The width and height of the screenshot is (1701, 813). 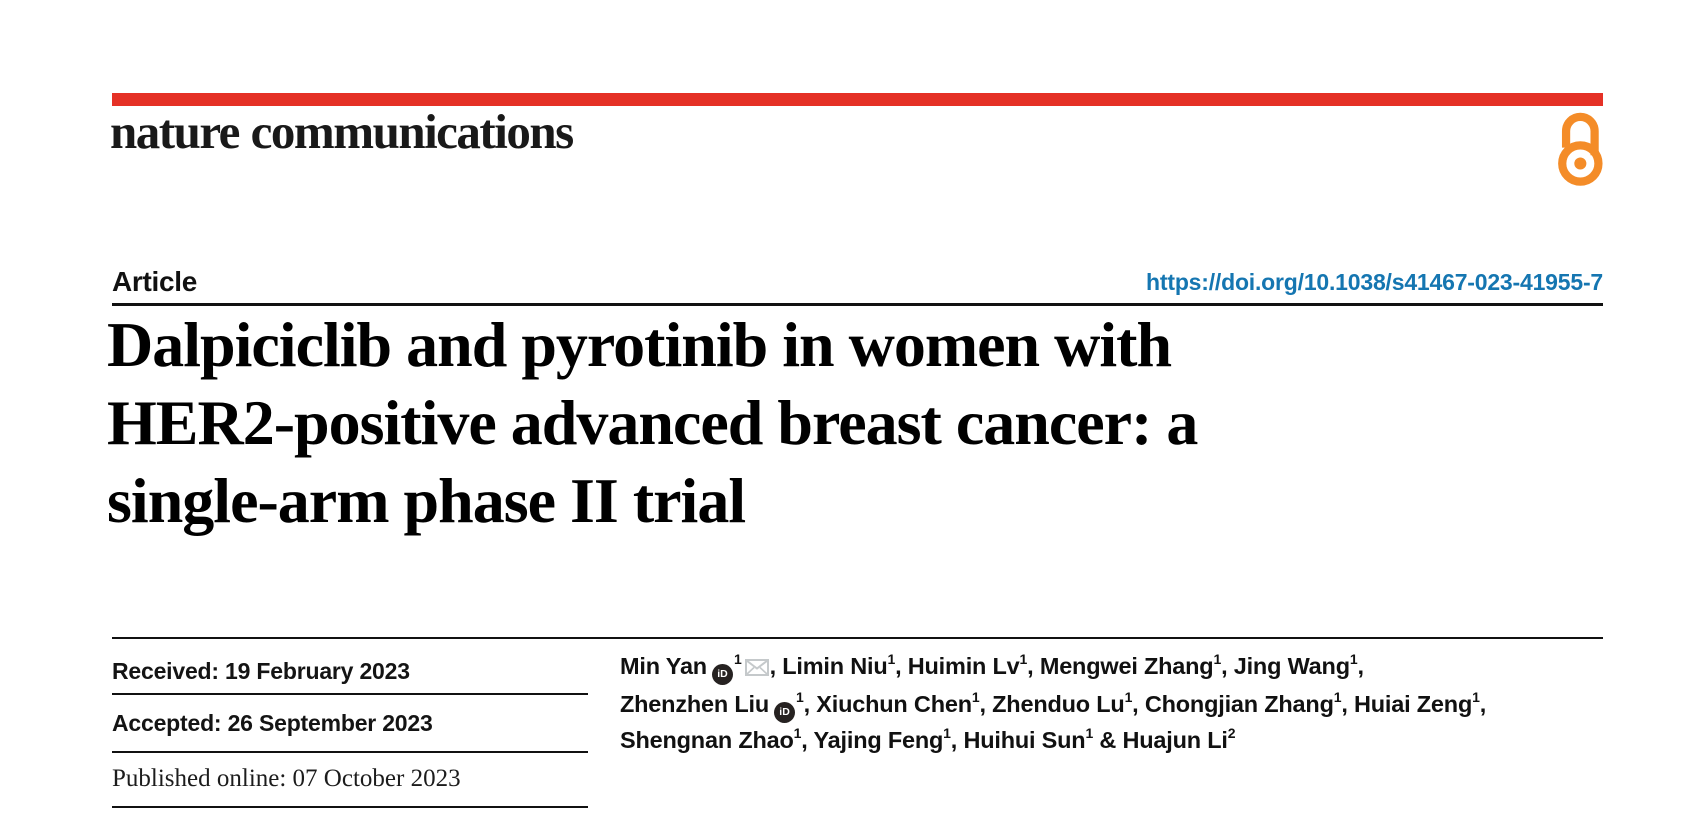 What do you see at coordinates (426, 500) in the screenshot?
I see `paper-title-line3: single-arm phase II trial` at bounding box center [426, 500].